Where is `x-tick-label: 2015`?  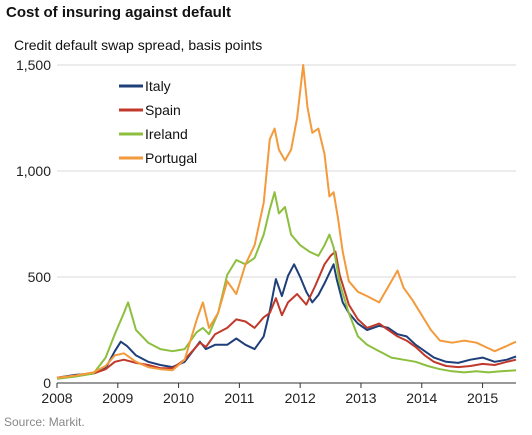 x-tick-label: 2015 is located at coordinates (482, 398).